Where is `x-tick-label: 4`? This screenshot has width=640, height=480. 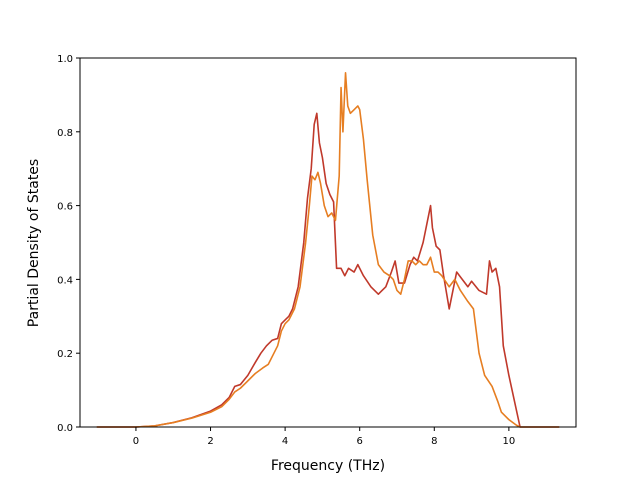 x-tick-label: 4 is located at coordinates (285, 441).